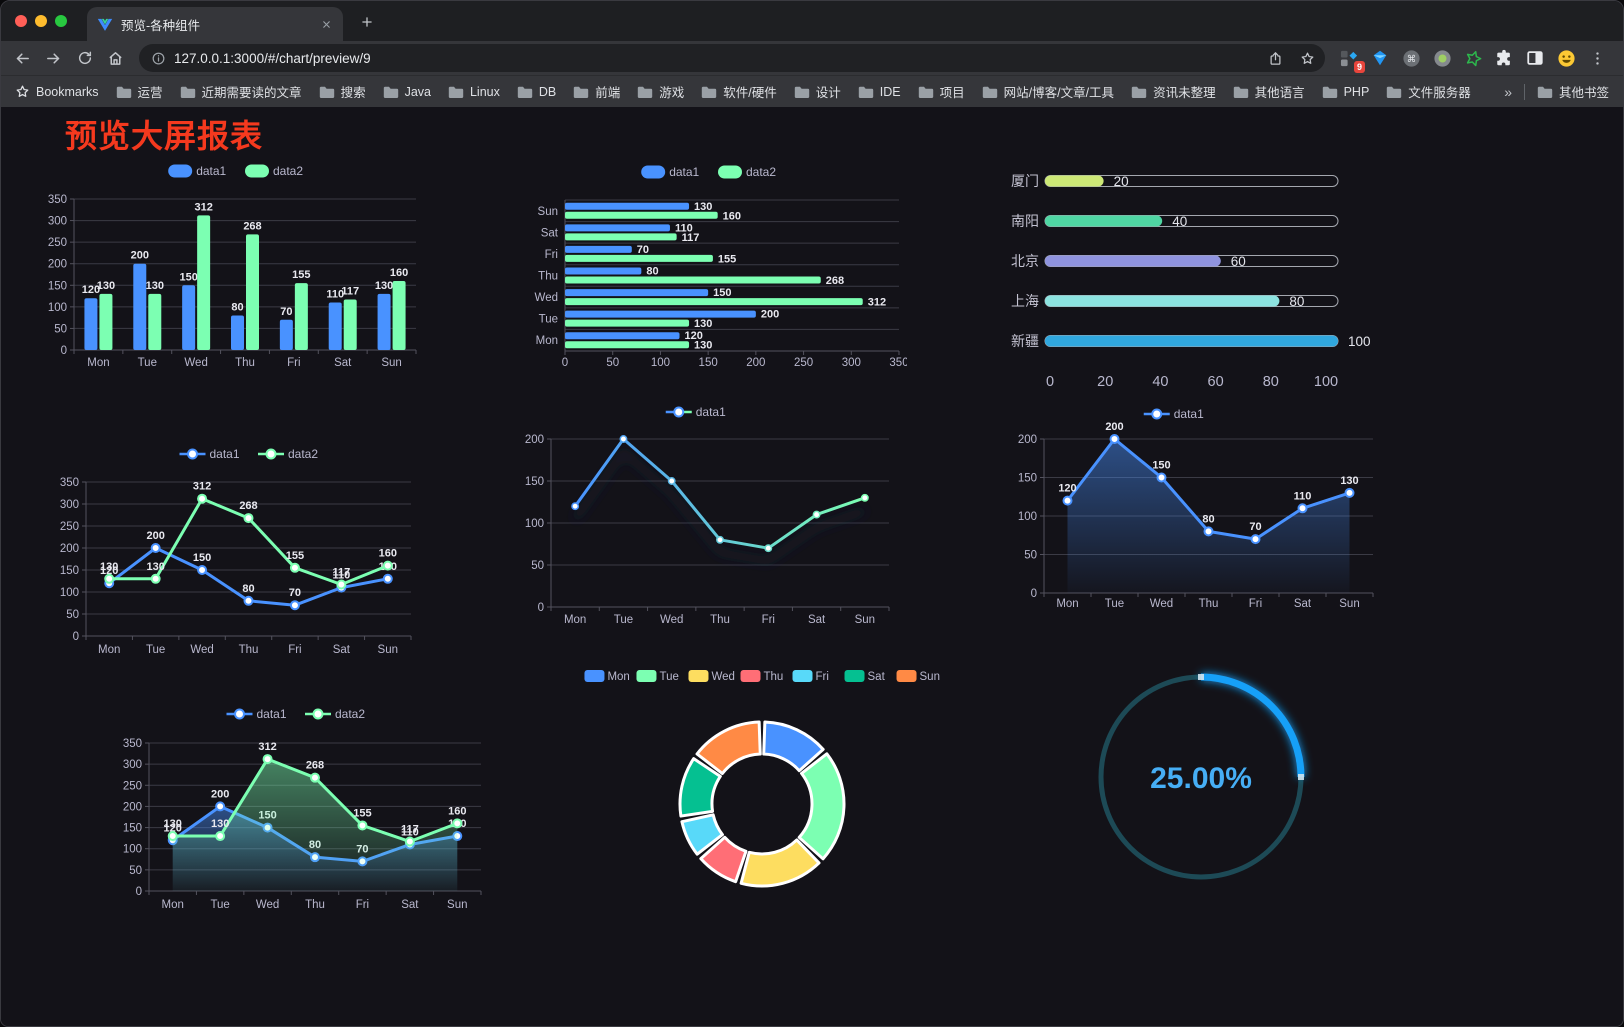 The width and height of the screenshot is (1624, 1027). Describe the element at coordinates (1442, 58) in the screenshot. I see `dot-extension-icon` at that location.